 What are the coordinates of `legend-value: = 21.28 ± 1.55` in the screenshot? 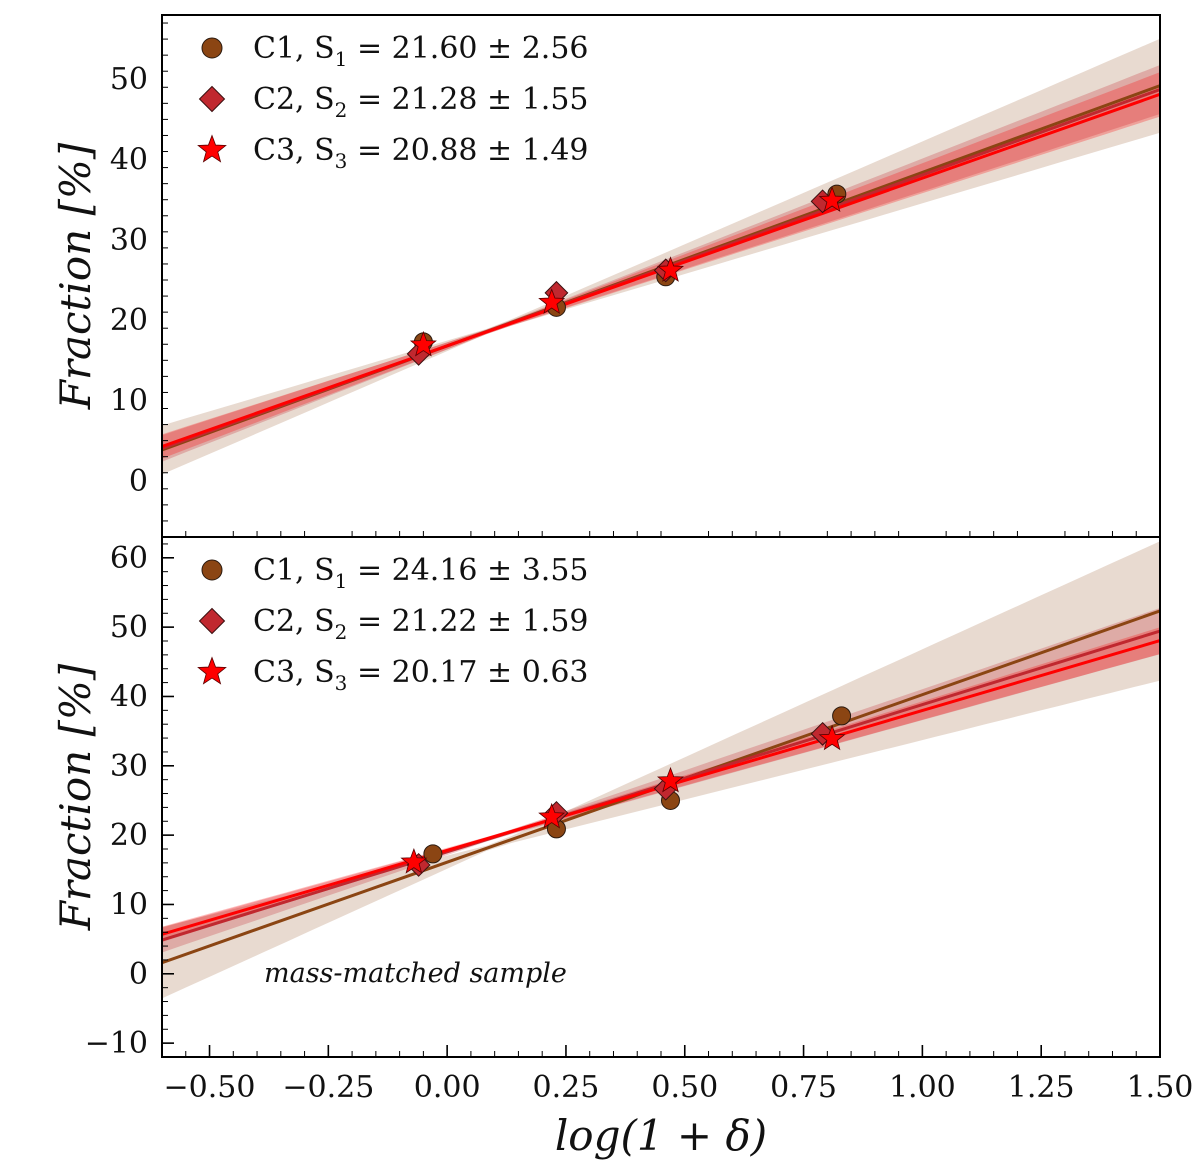 It's located at (467, 99).